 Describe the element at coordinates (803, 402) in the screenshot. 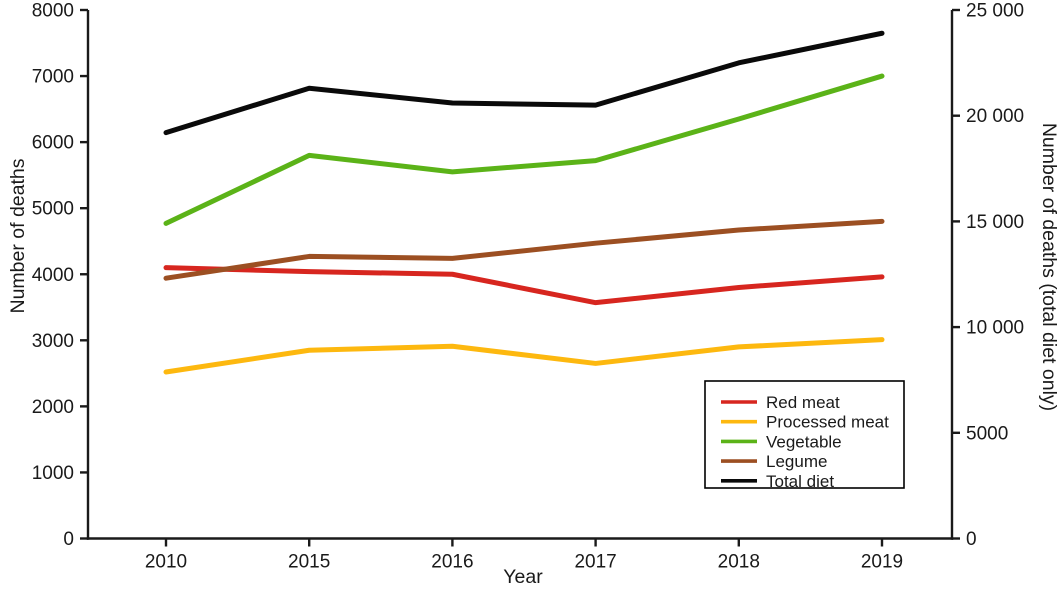

I see `legend-label-red-meat: Red meat` at that location.